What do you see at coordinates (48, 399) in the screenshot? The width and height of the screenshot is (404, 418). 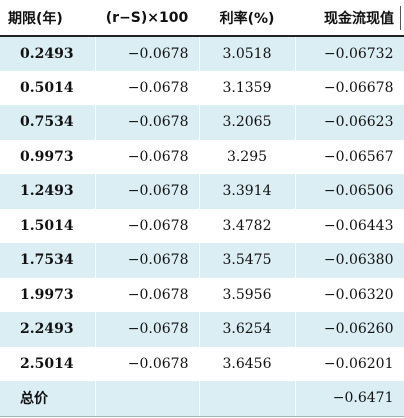 I see `total-label: 总价` at bounding box center [48, 399].